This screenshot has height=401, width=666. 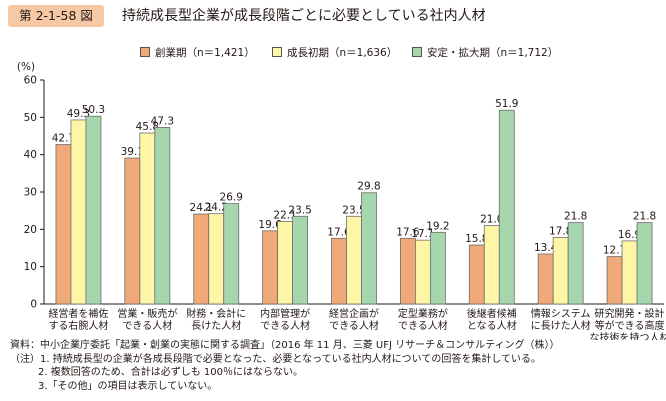 What do you see at coordinates (30, 155) in the screenshot?
I see `y-tick-label: 40` at bounding box center [30, 155].